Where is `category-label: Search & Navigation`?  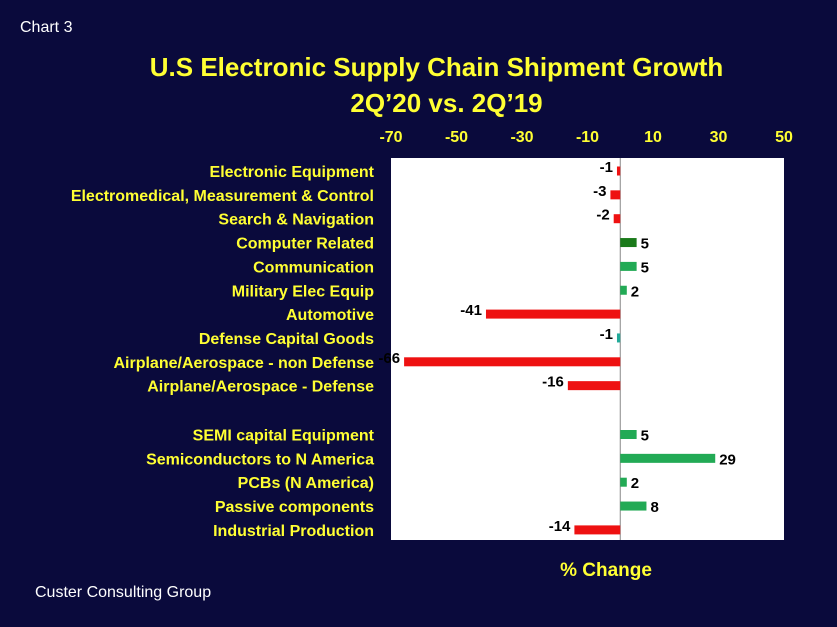 category-label: Search & Navigation is located at coordinates (296, 220).